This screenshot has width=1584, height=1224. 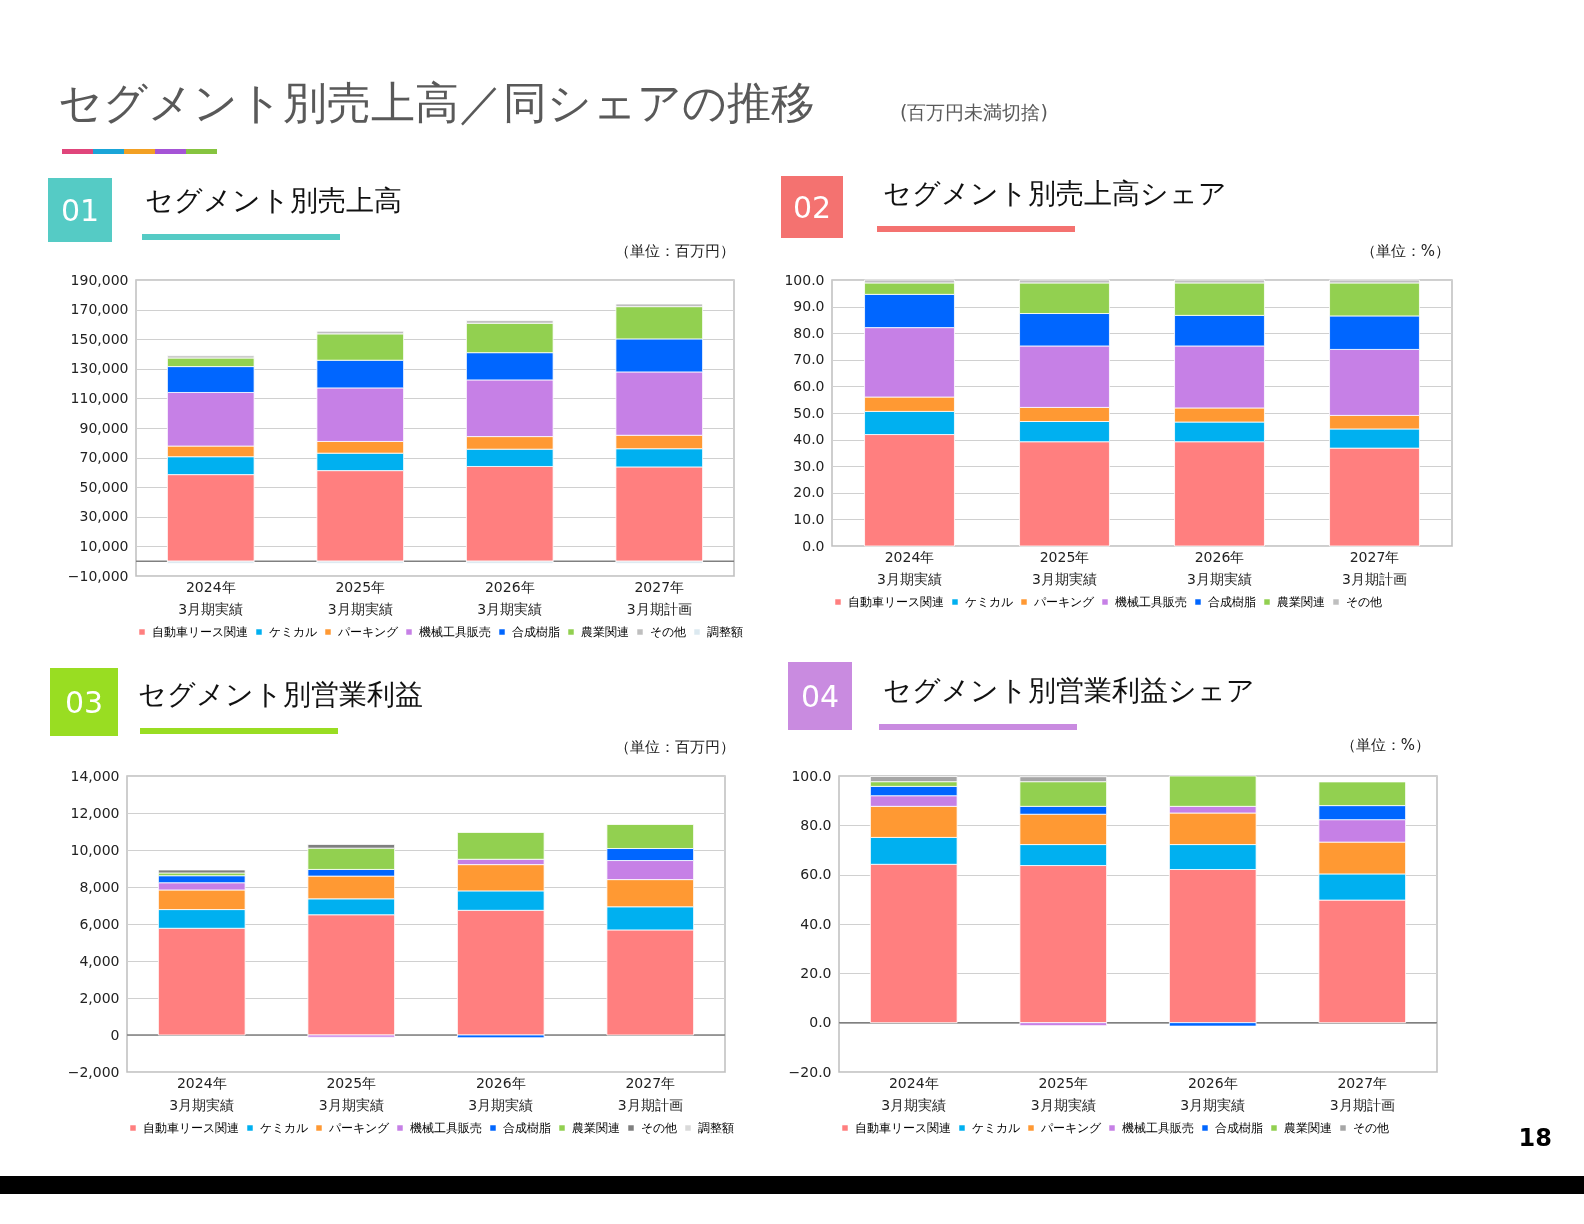 I want to click on y-tick-label: 50,000, so click(x=104, y=486).